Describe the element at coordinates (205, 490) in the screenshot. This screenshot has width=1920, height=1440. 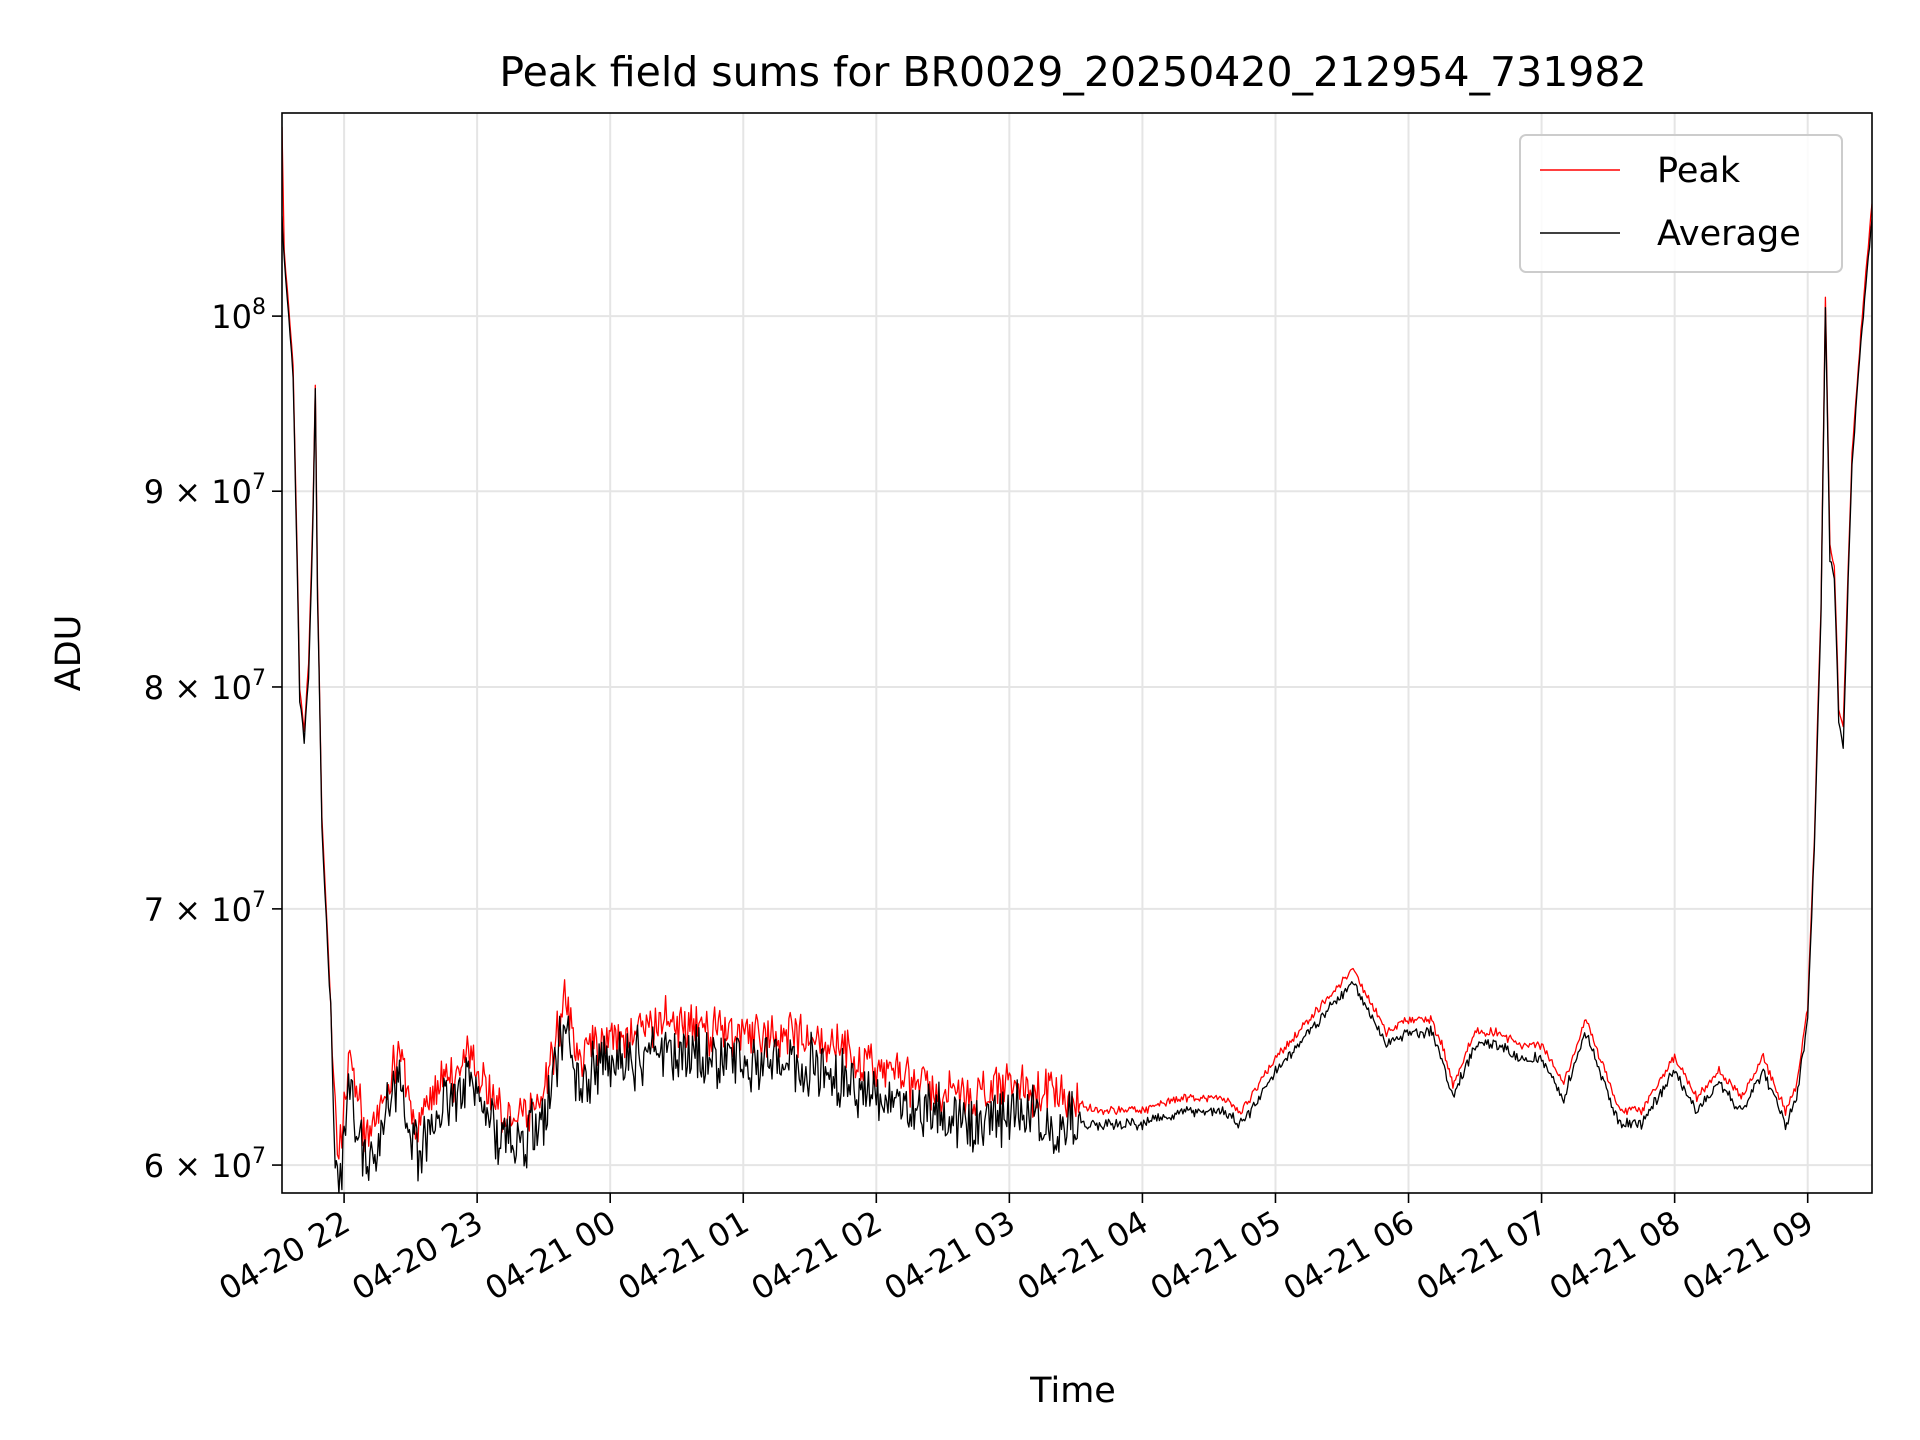
I see `y-tick-label: 9 × 107` at that location.